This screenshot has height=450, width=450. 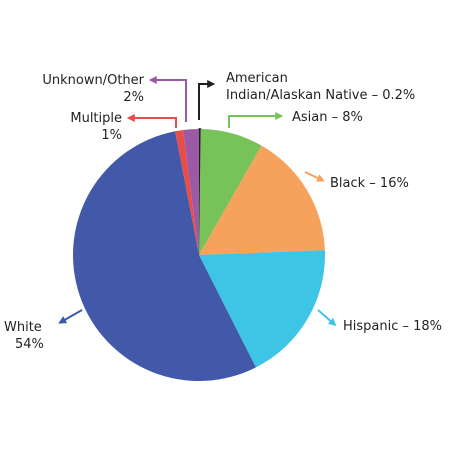 What do you see at coordinates (96, 118) in the screenshot?
I see `label-multiple-line1: Multiple` at bounding box center [96, 118].